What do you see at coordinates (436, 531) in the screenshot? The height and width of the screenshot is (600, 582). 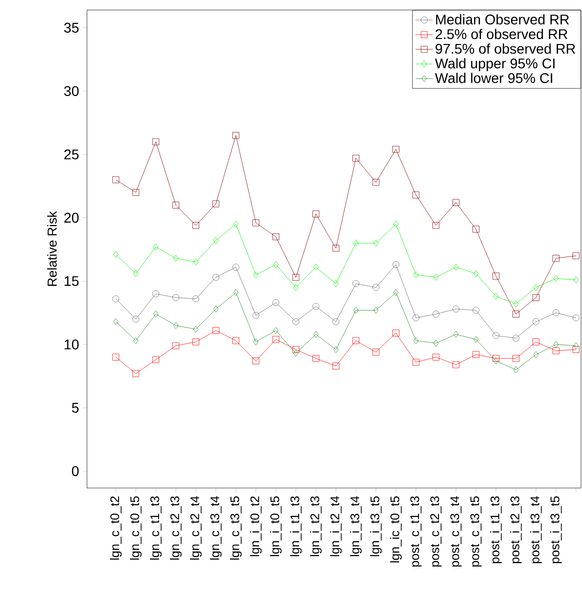 I see `x-tick-label: post_c_t2_t3` at bounding box center [436, 531].